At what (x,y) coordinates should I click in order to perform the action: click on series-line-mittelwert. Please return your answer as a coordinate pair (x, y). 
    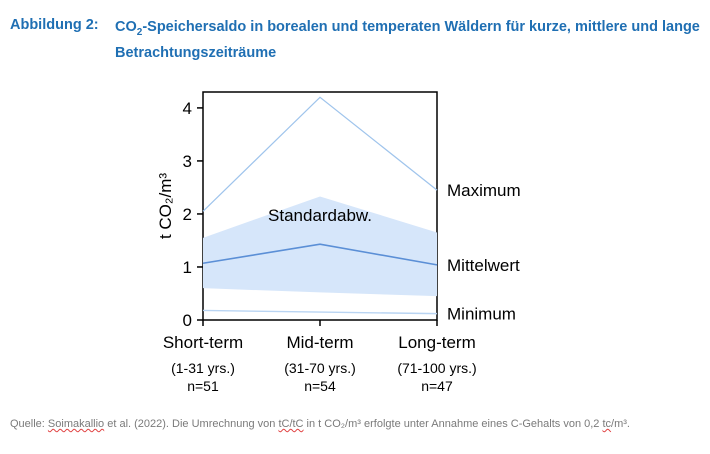
    Looking at the image, I should click on (320, 254).